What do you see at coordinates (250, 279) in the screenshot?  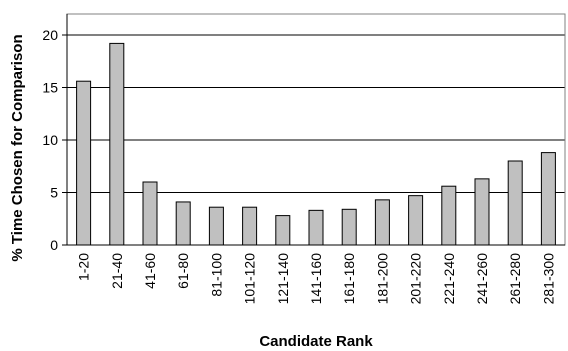 I see `x-tick-label: 101-120` at bounding box center [250, 279].